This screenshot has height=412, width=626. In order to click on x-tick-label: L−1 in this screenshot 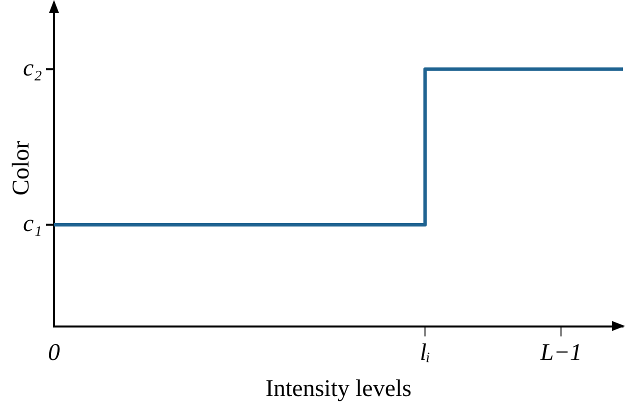, I will do `click(560, 353)`.